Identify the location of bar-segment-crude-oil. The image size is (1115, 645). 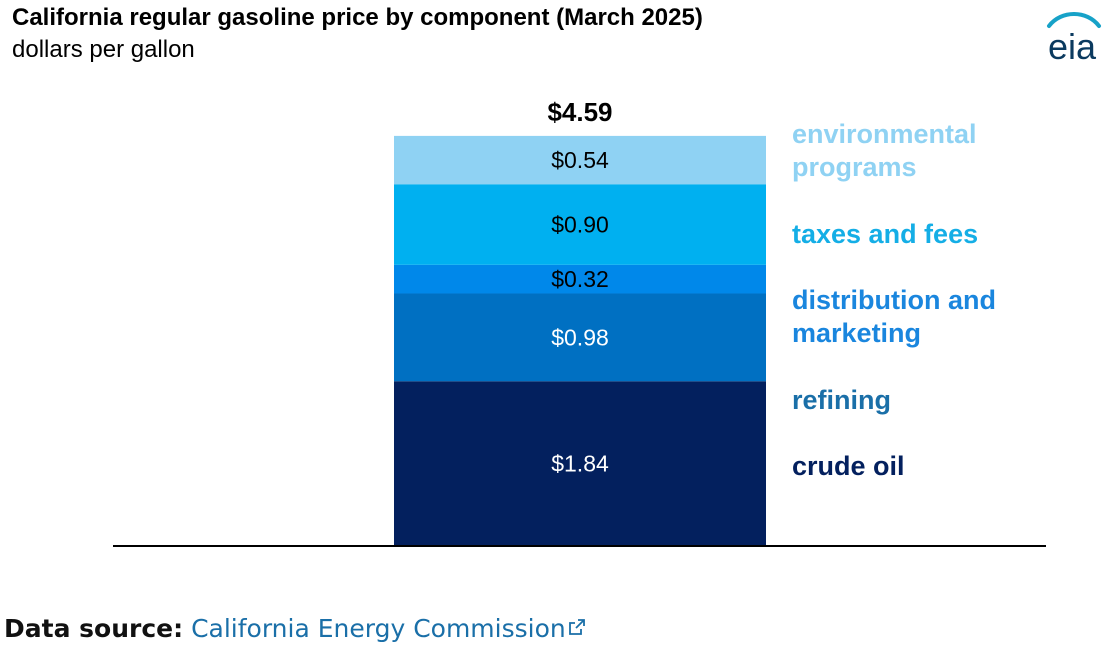
(580, 463).